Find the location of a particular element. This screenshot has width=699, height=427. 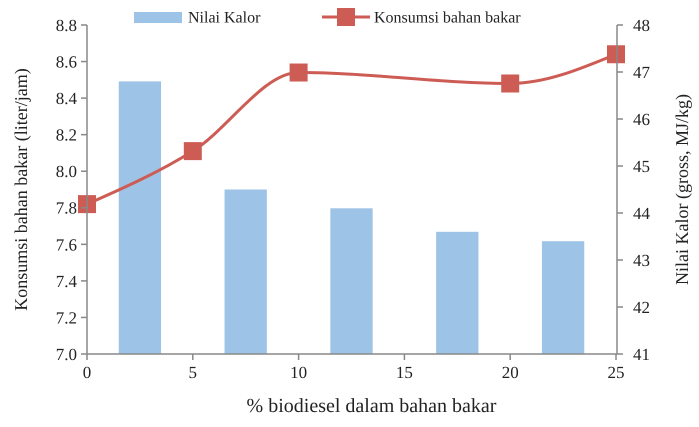

y-tick-label: 7.4 is located at coordinates (67, 281).